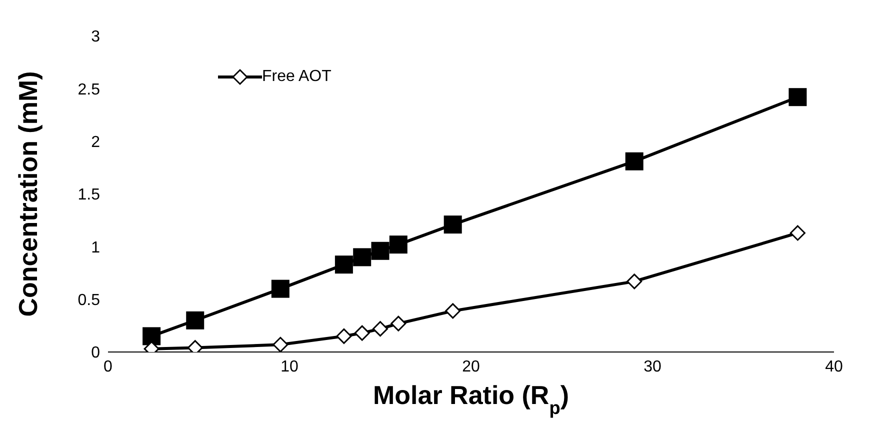 The height and width of the screenshot is (430, 872). Describe the element at coordinates (95, 143) in the screenshot. I see `y-tick-label: 2` at that location.